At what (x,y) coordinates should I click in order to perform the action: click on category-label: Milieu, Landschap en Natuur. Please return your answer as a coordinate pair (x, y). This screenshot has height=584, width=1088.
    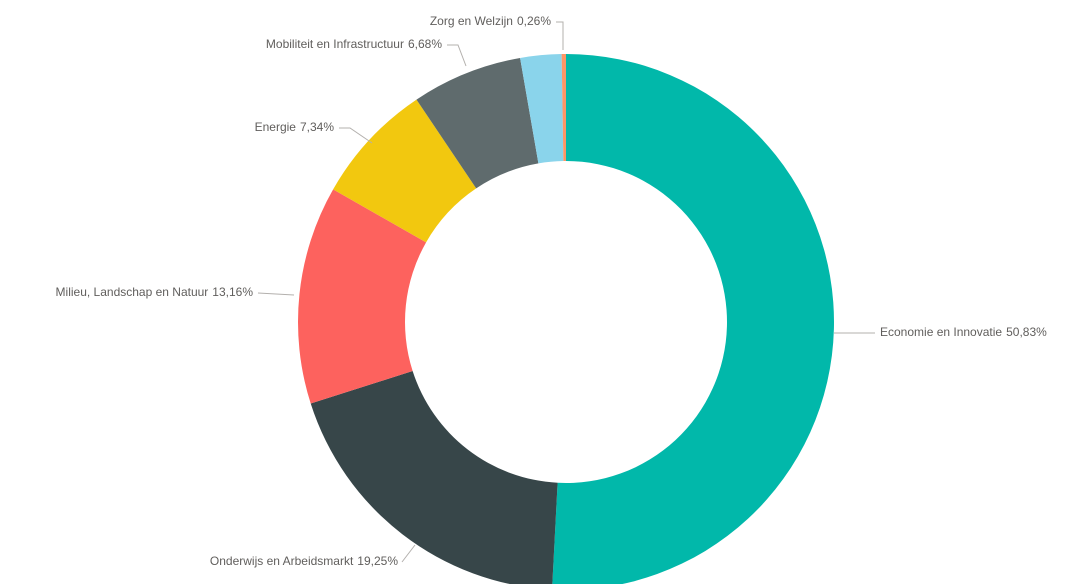
    Looking at the image, I should click on (132, 292).